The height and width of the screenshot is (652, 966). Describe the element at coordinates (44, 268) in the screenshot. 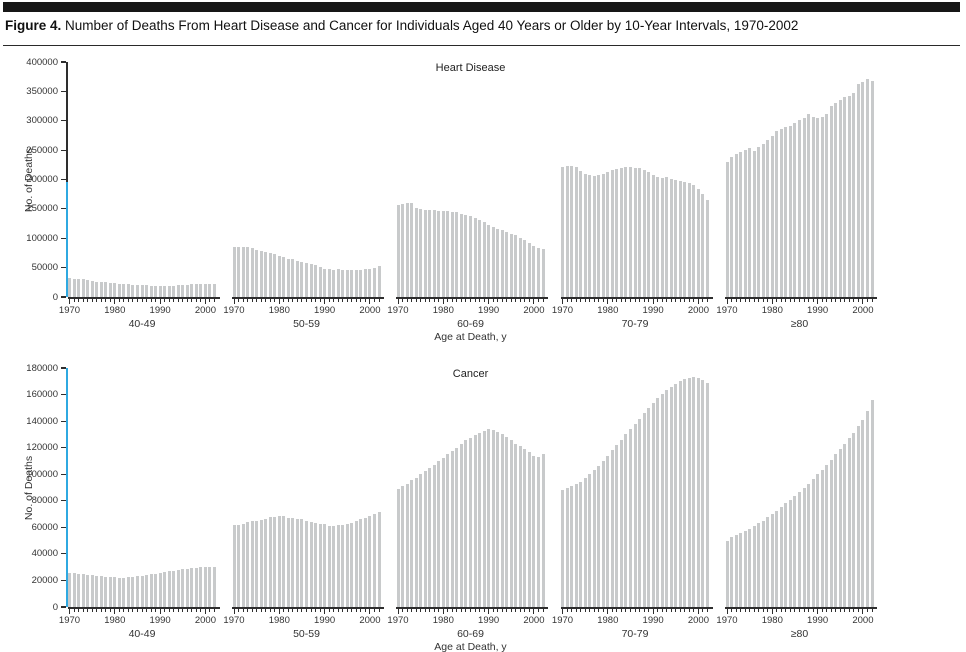

I see `y-tick-label: 50000` at that location.